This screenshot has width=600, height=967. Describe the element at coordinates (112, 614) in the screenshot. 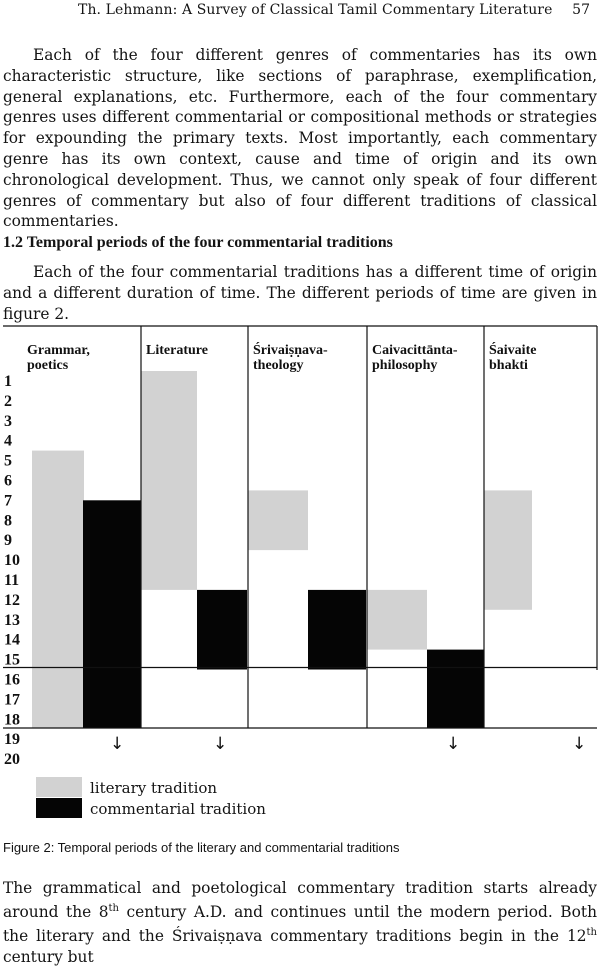

I see `period-bar-commentarial-col1` at that location.